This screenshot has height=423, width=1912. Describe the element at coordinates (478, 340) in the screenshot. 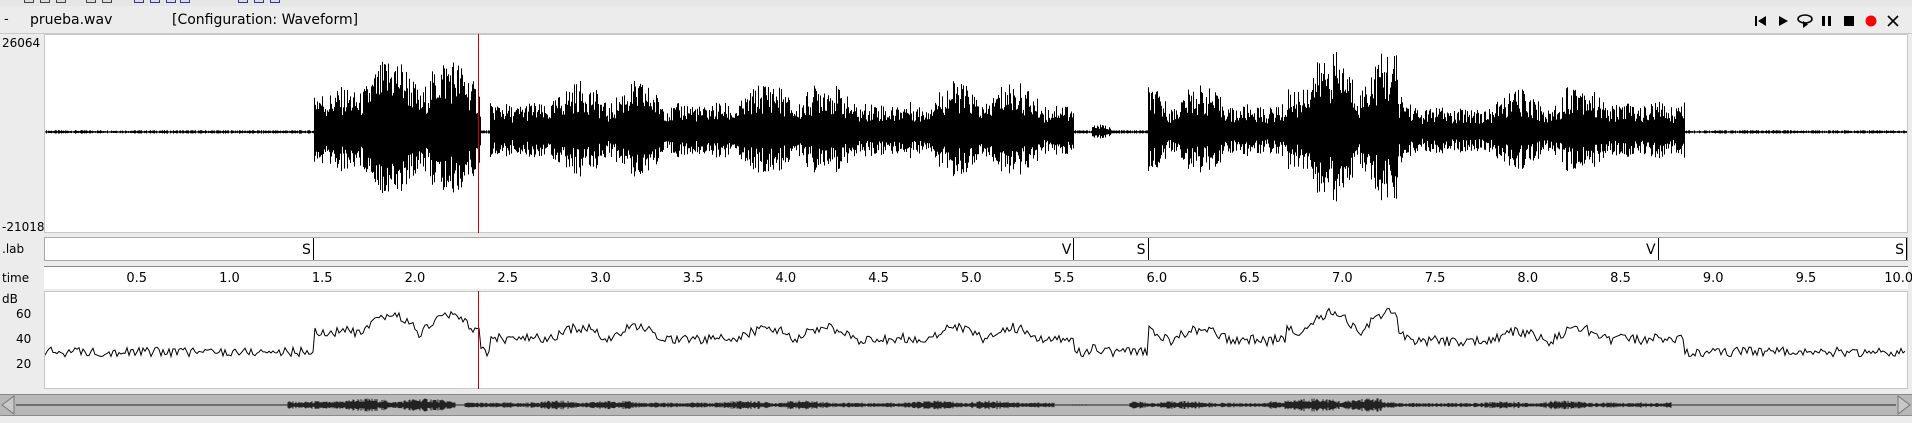

I see `playback-cursor-energy` at that location.